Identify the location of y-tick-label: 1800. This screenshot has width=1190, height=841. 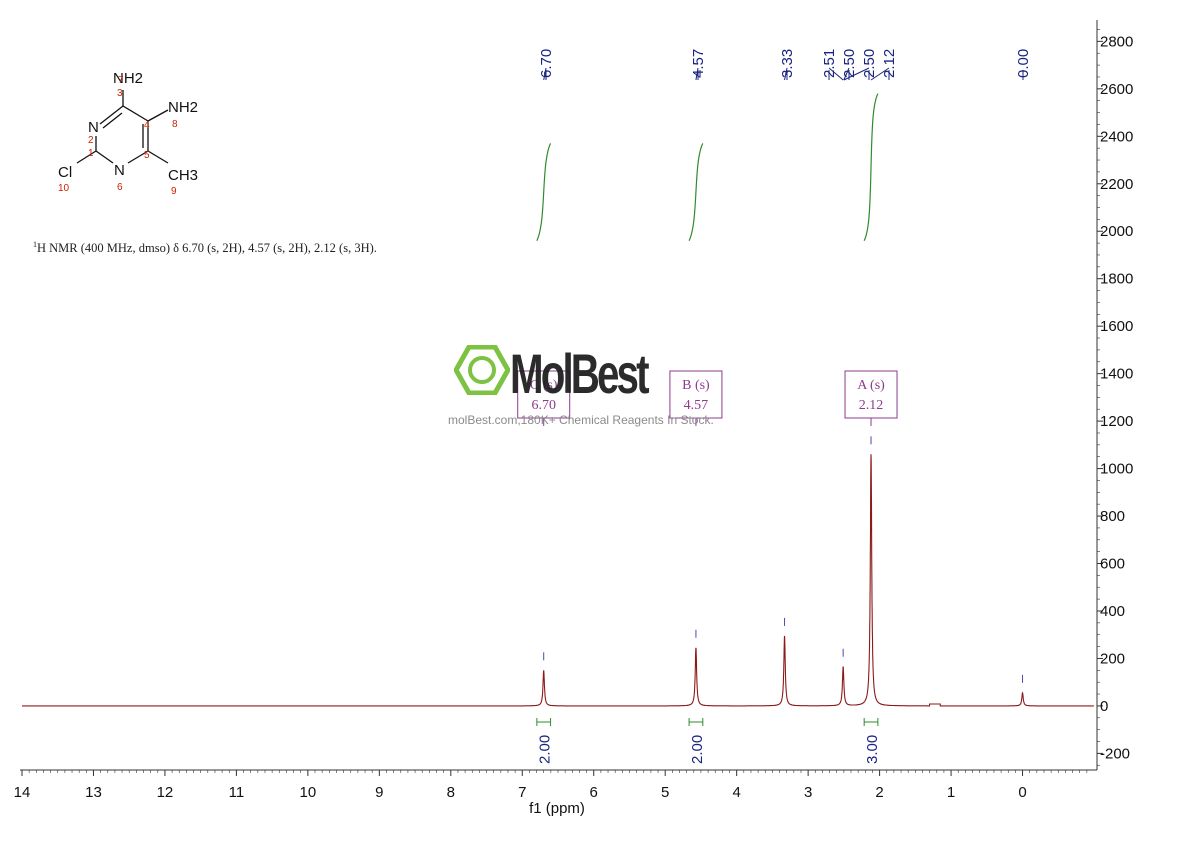
(1116, 279).